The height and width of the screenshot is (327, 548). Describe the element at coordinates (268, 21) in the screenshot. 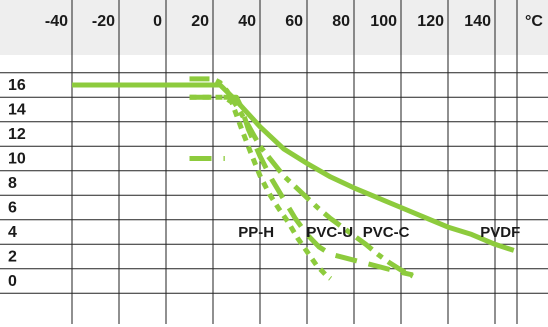

I see `x-tick-labels: -40 -20 0 20 40 60 80 100 120 140` at that location.